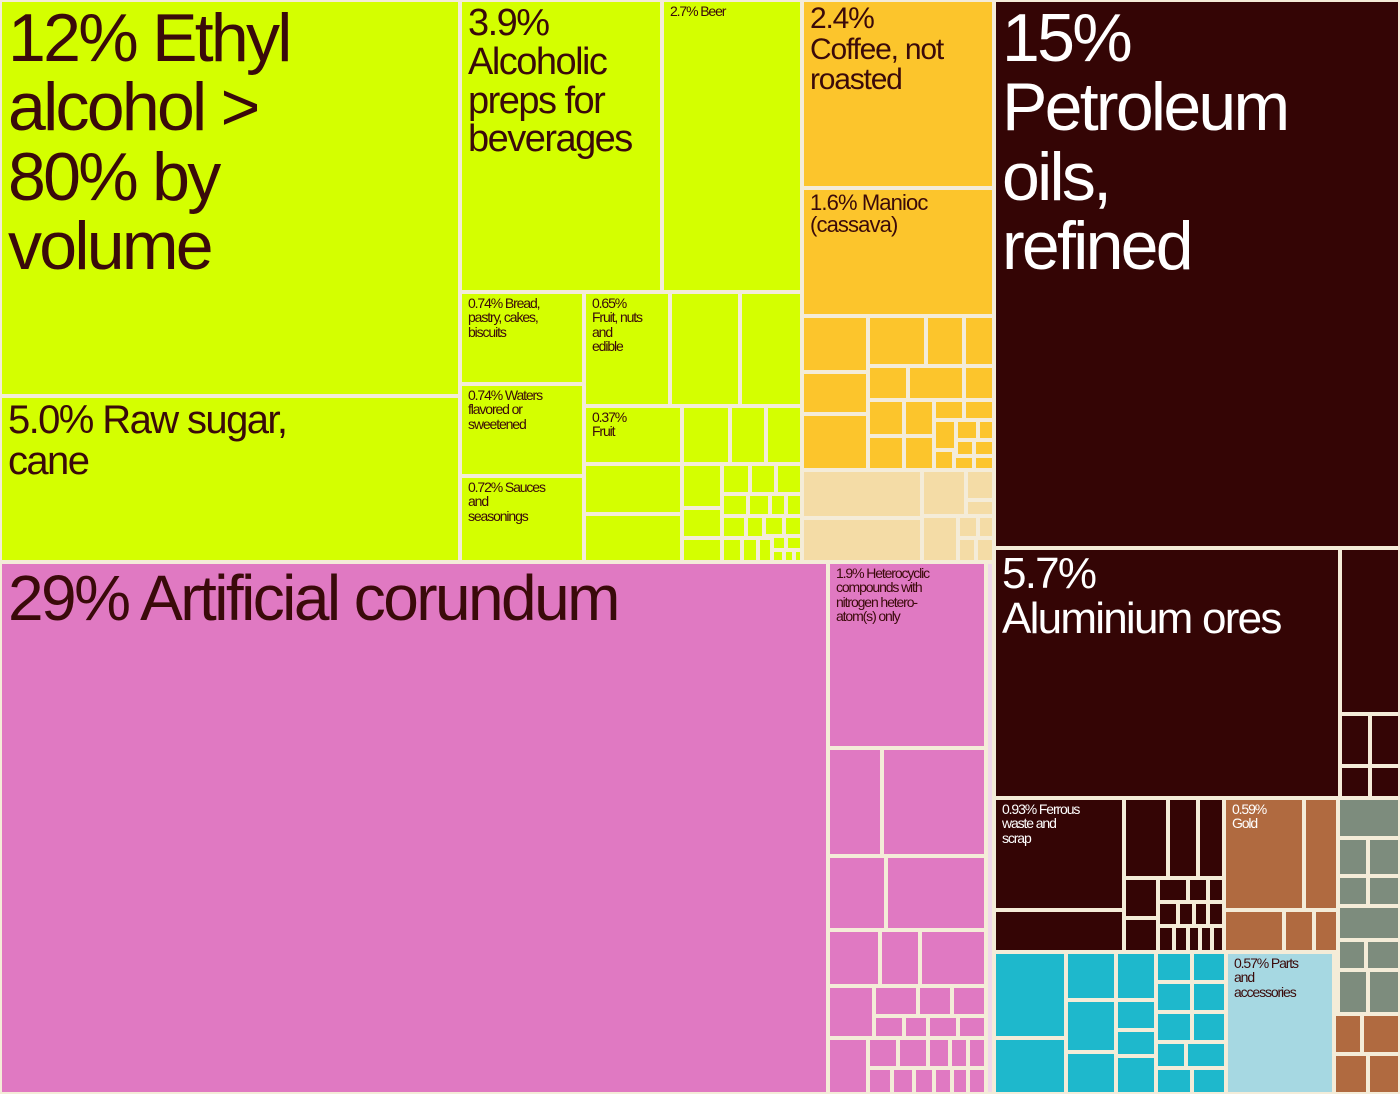  I want to click on treemap-cell-6: 0.72% Sauces and seasonings, so click(522, 519).